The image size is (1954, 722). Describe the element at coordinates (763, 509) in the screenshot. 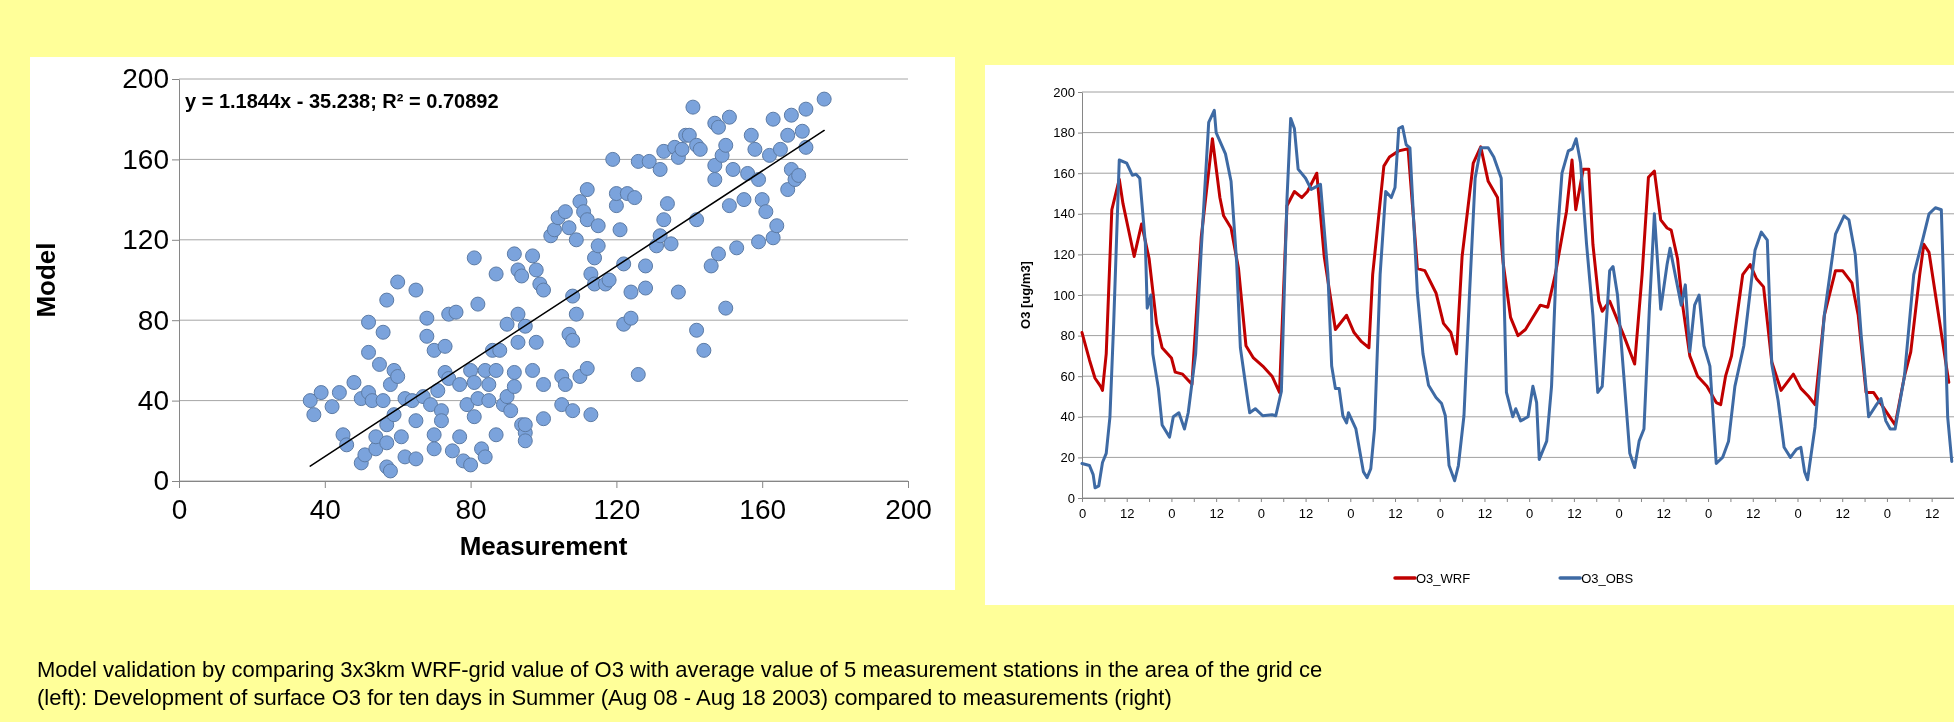

I see `x-tick-label: 160` at that location.